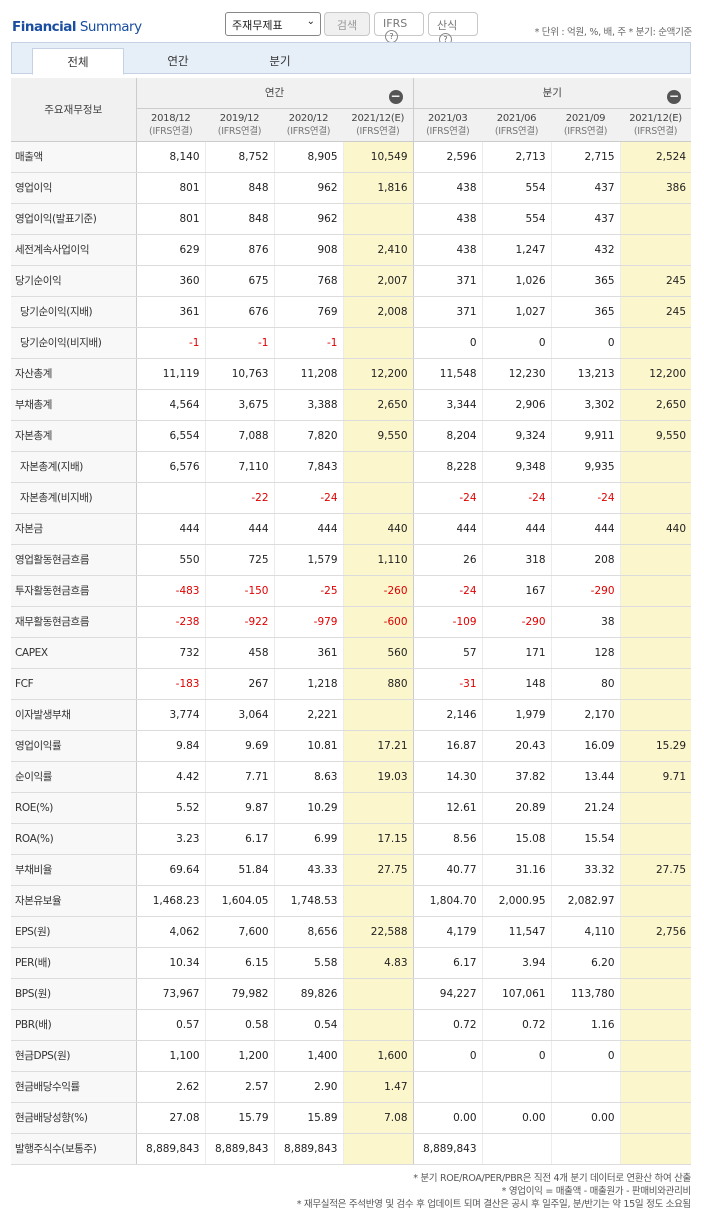  What do you see at coordinates (516, 131) in the screenshot?
I see `column-basis: (IFRS연결)` at bounding box center [516, 131].